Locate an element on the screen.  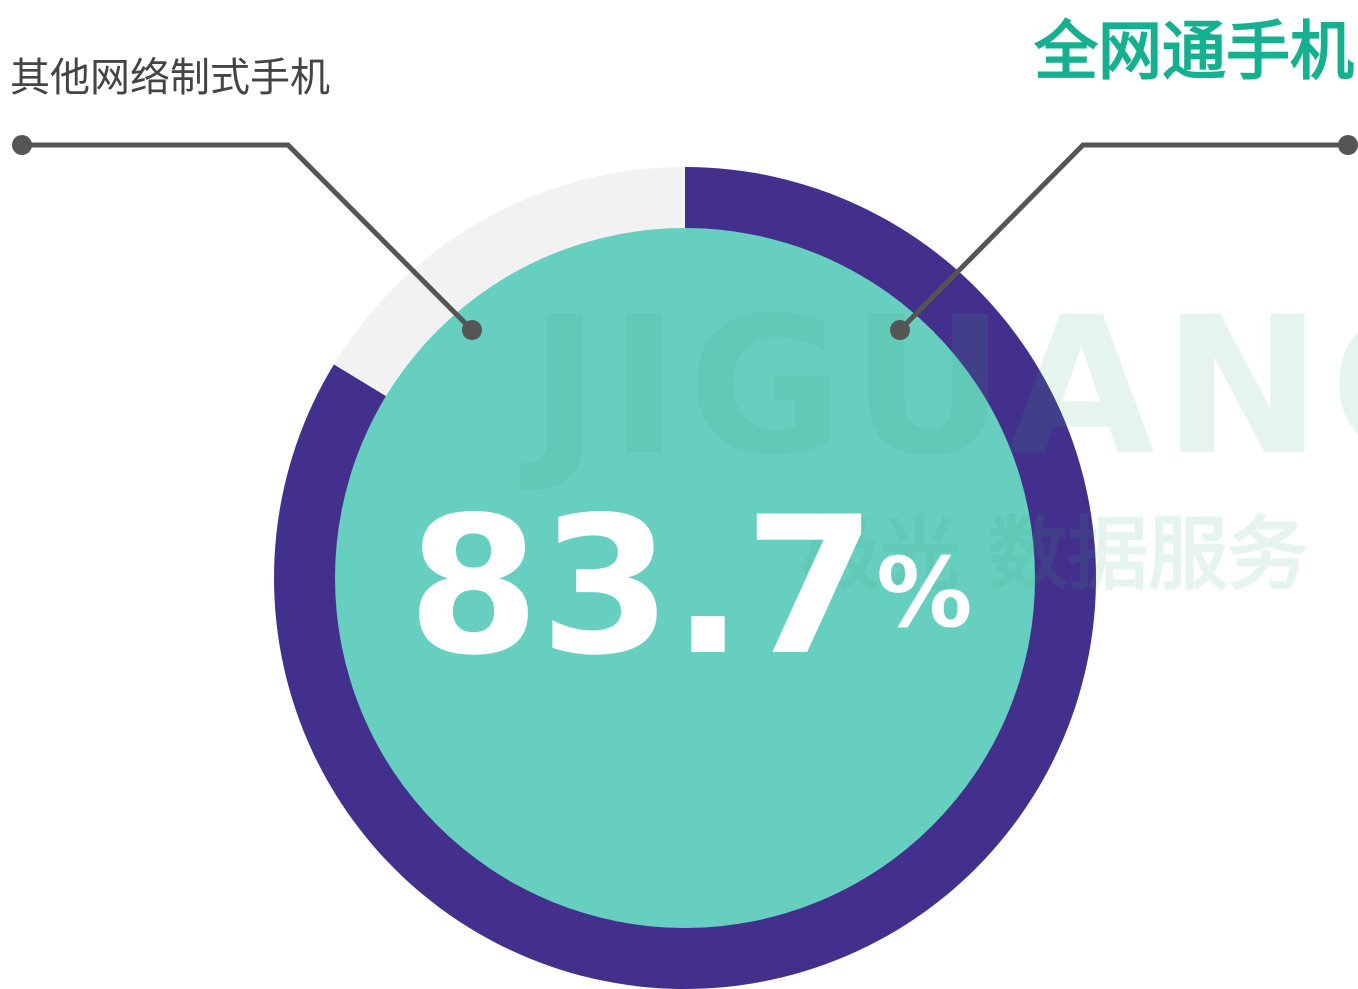
slice-label: 全网通手机 is located at coordinates (1193, 53).